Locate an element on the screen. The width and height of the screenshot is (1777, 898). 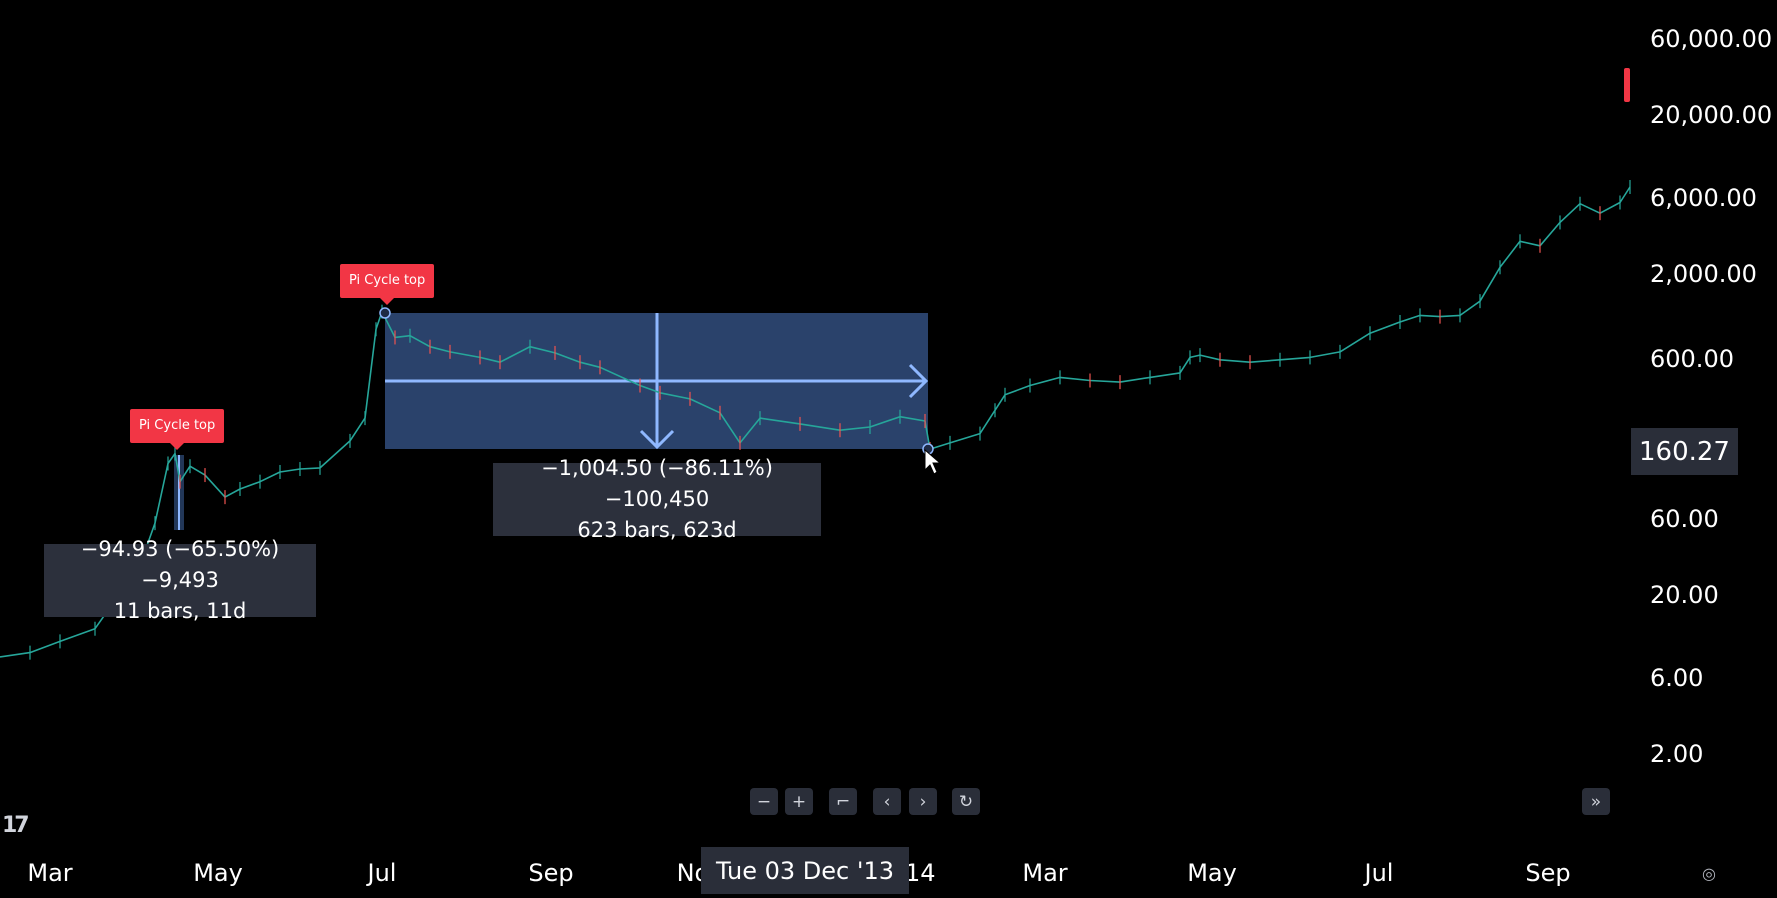
plus-icon: + is located at coordinates (799, 801).